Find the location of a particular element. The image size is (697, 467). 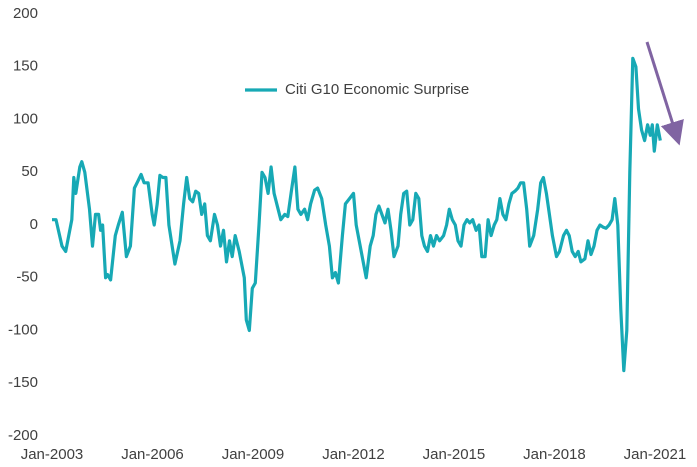

y-tick-label: 100 is located at coordinates (25, 118).